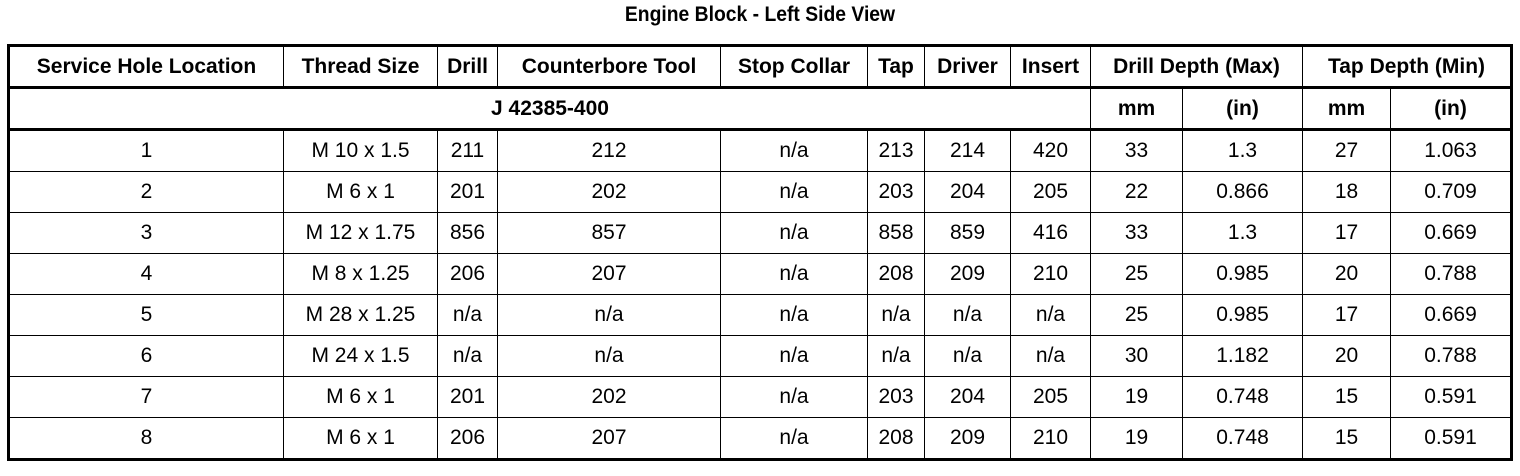  I want to click on table-cell: 27, so click(1346, 150).